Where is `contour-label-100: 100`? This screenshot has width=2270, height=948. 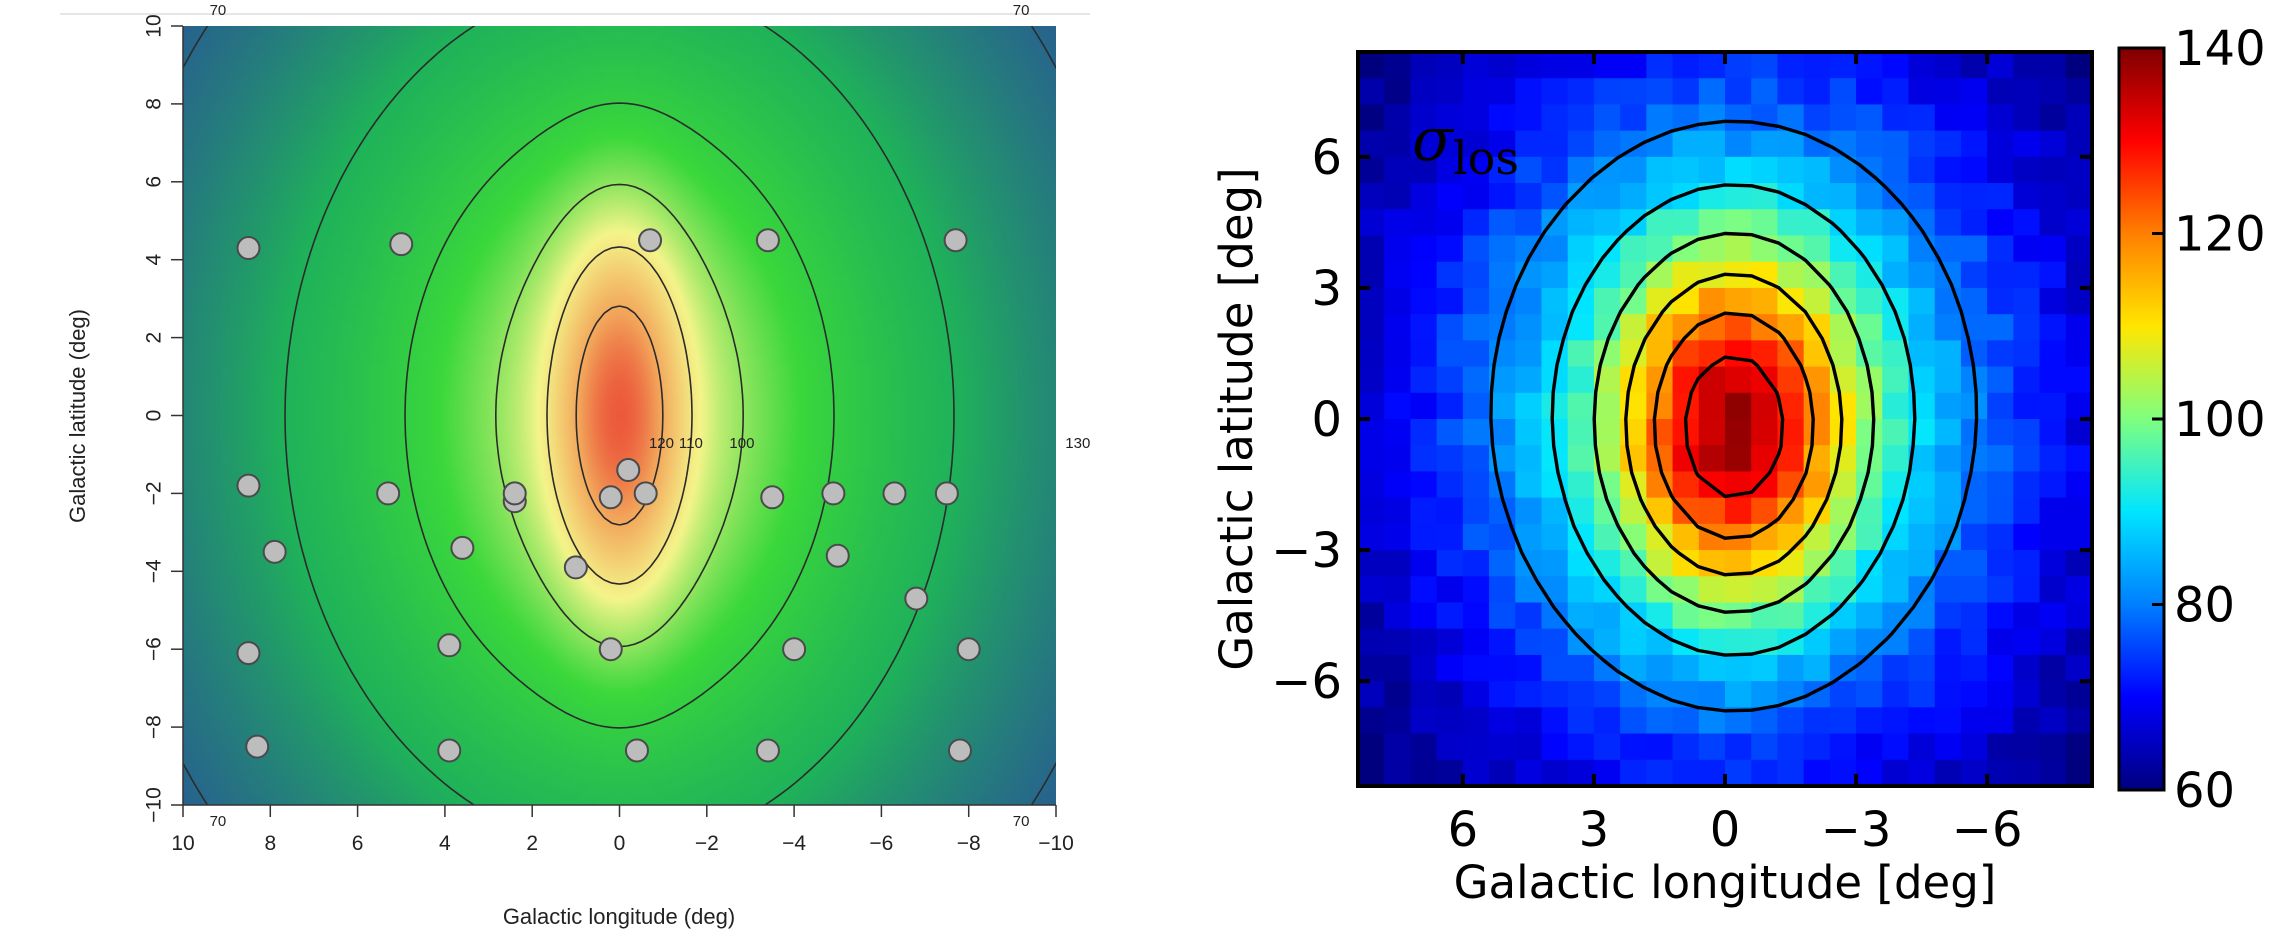 contour-label-100: 100 is located at coordinates (741, 443).